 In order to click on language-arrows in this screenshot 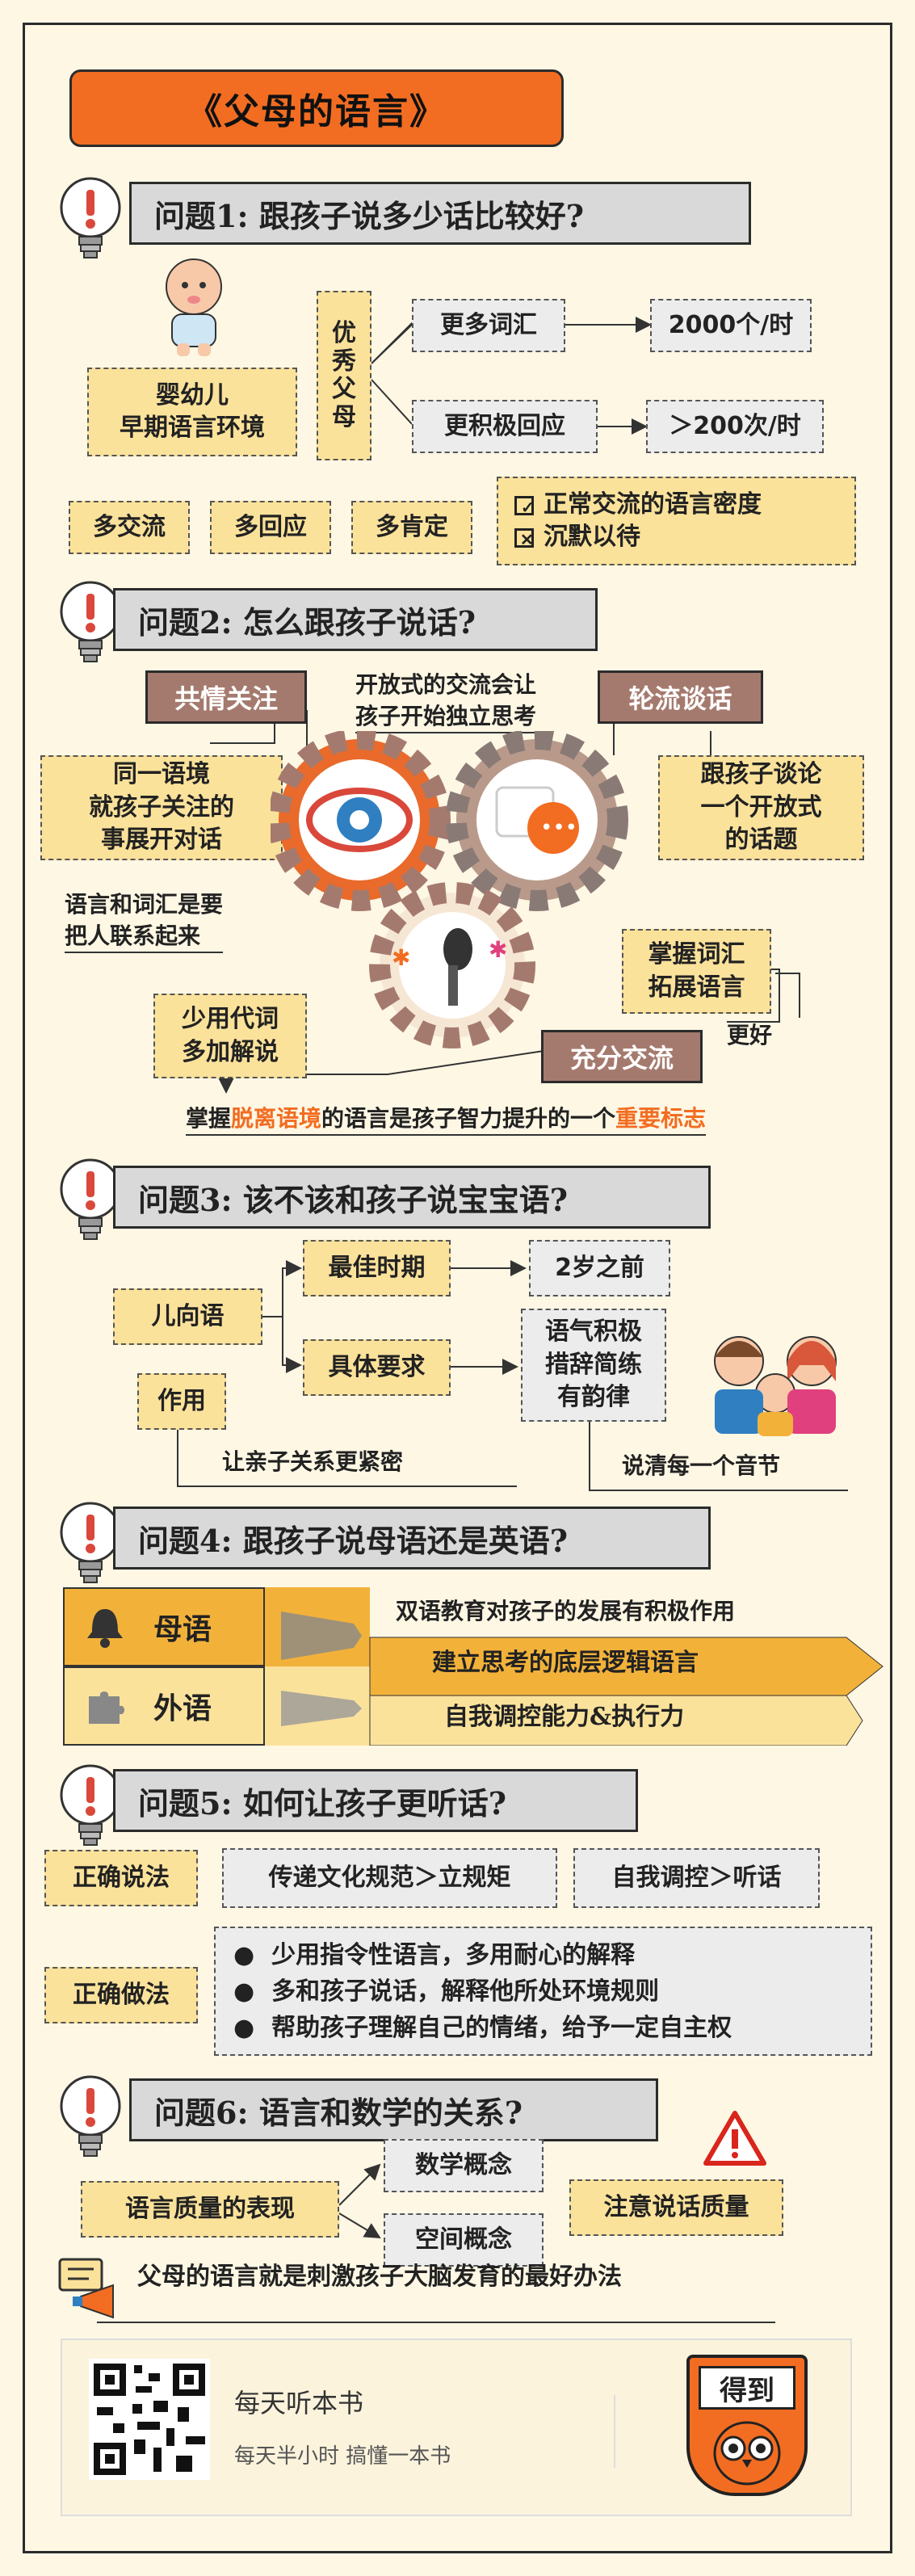, I will do `click(574, 1666)`.